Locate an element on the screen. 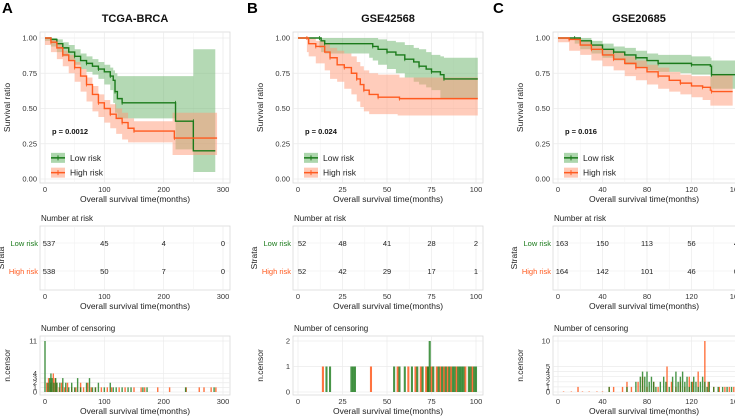  risk-count-high: 7 is located at coordinates (164, 271).